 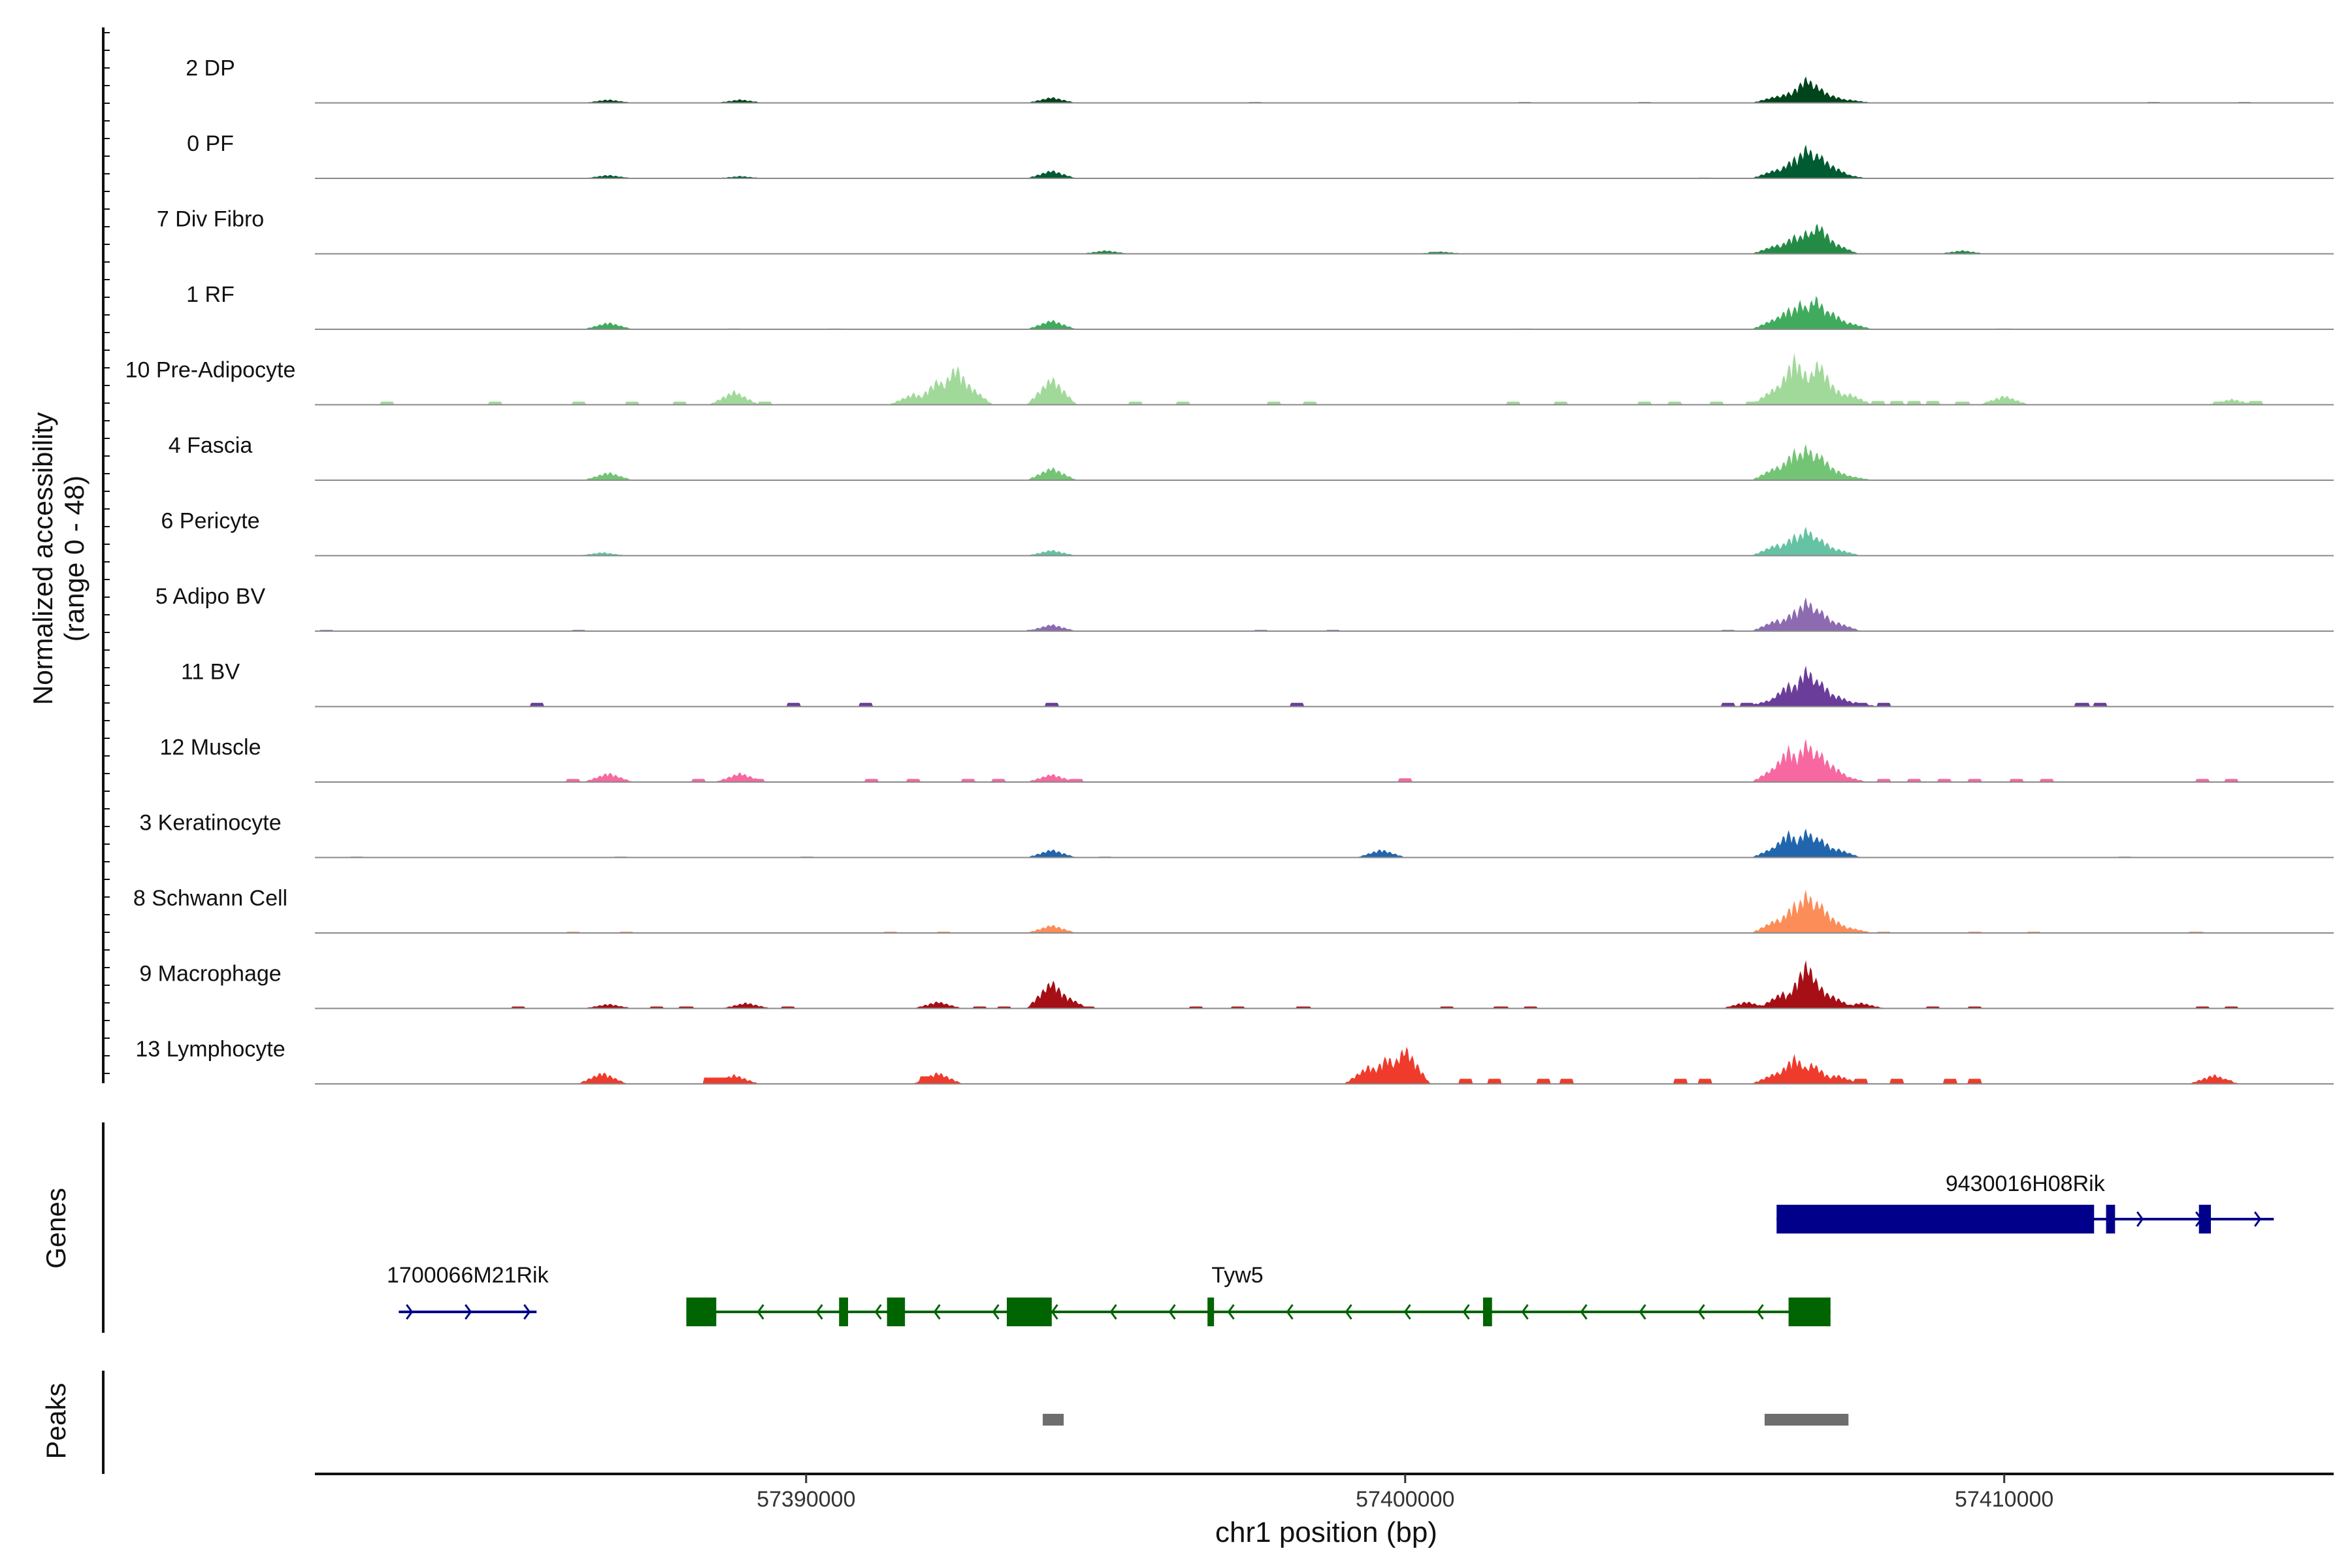 What do you see at coordinates (1237, 1275) in the screenshot?
I see `gene-label: Tyw5` at bounding box center [1237, 1275].